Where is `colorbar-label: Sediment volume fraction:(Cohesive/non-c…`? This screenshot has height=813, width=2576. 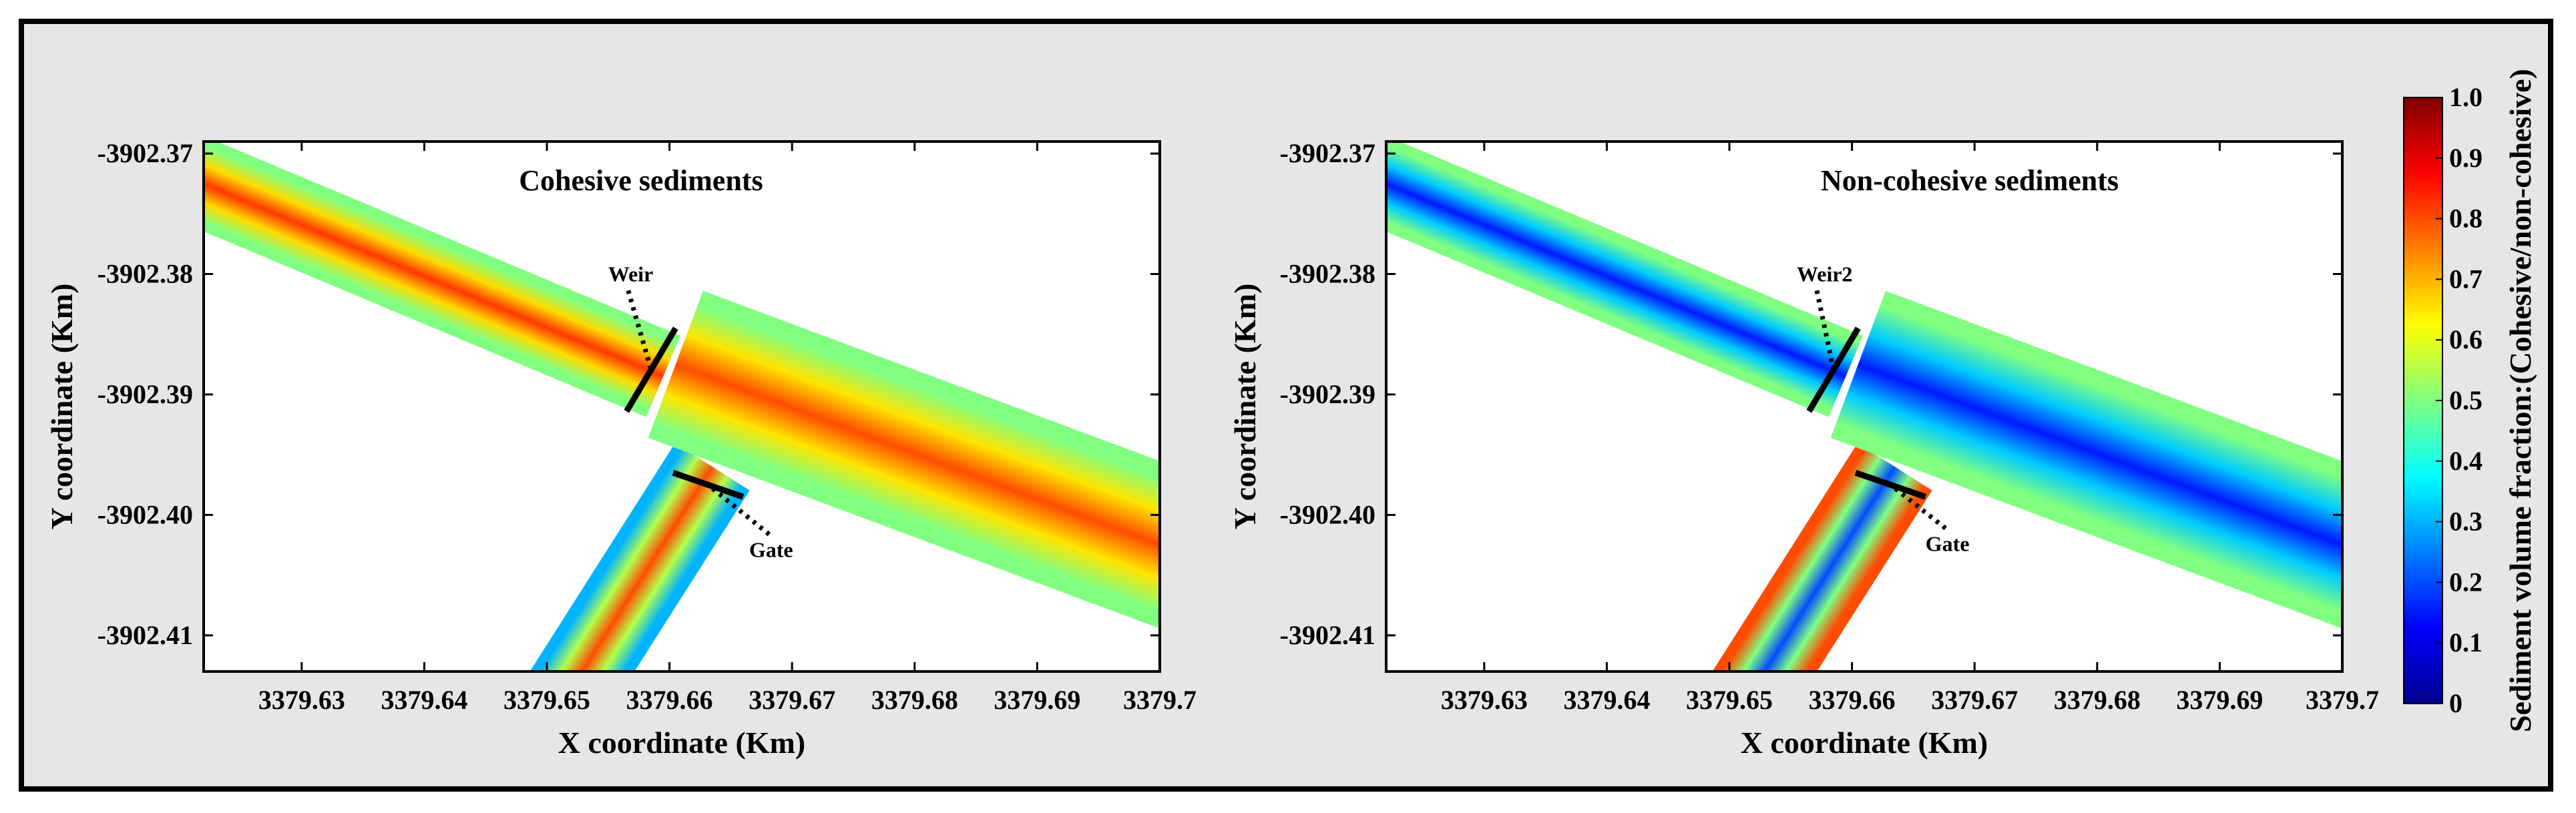 colorbar-label: Sediment volume fraction:(Cohesive/non-c… is located at coordinates (2520, 400).